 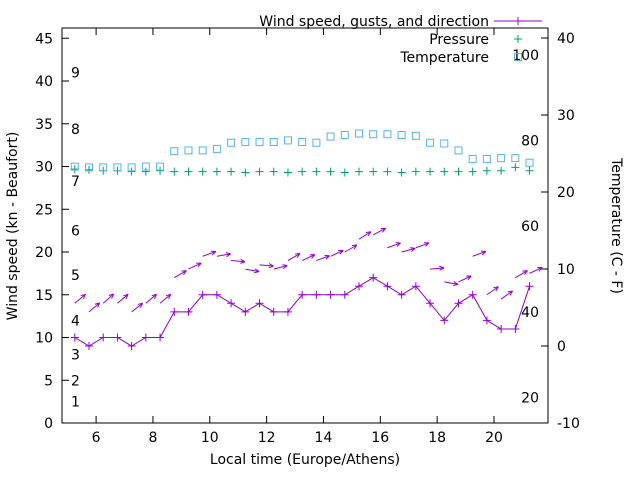 I want to click on svg-text: 16, so click(x=380, y=438).